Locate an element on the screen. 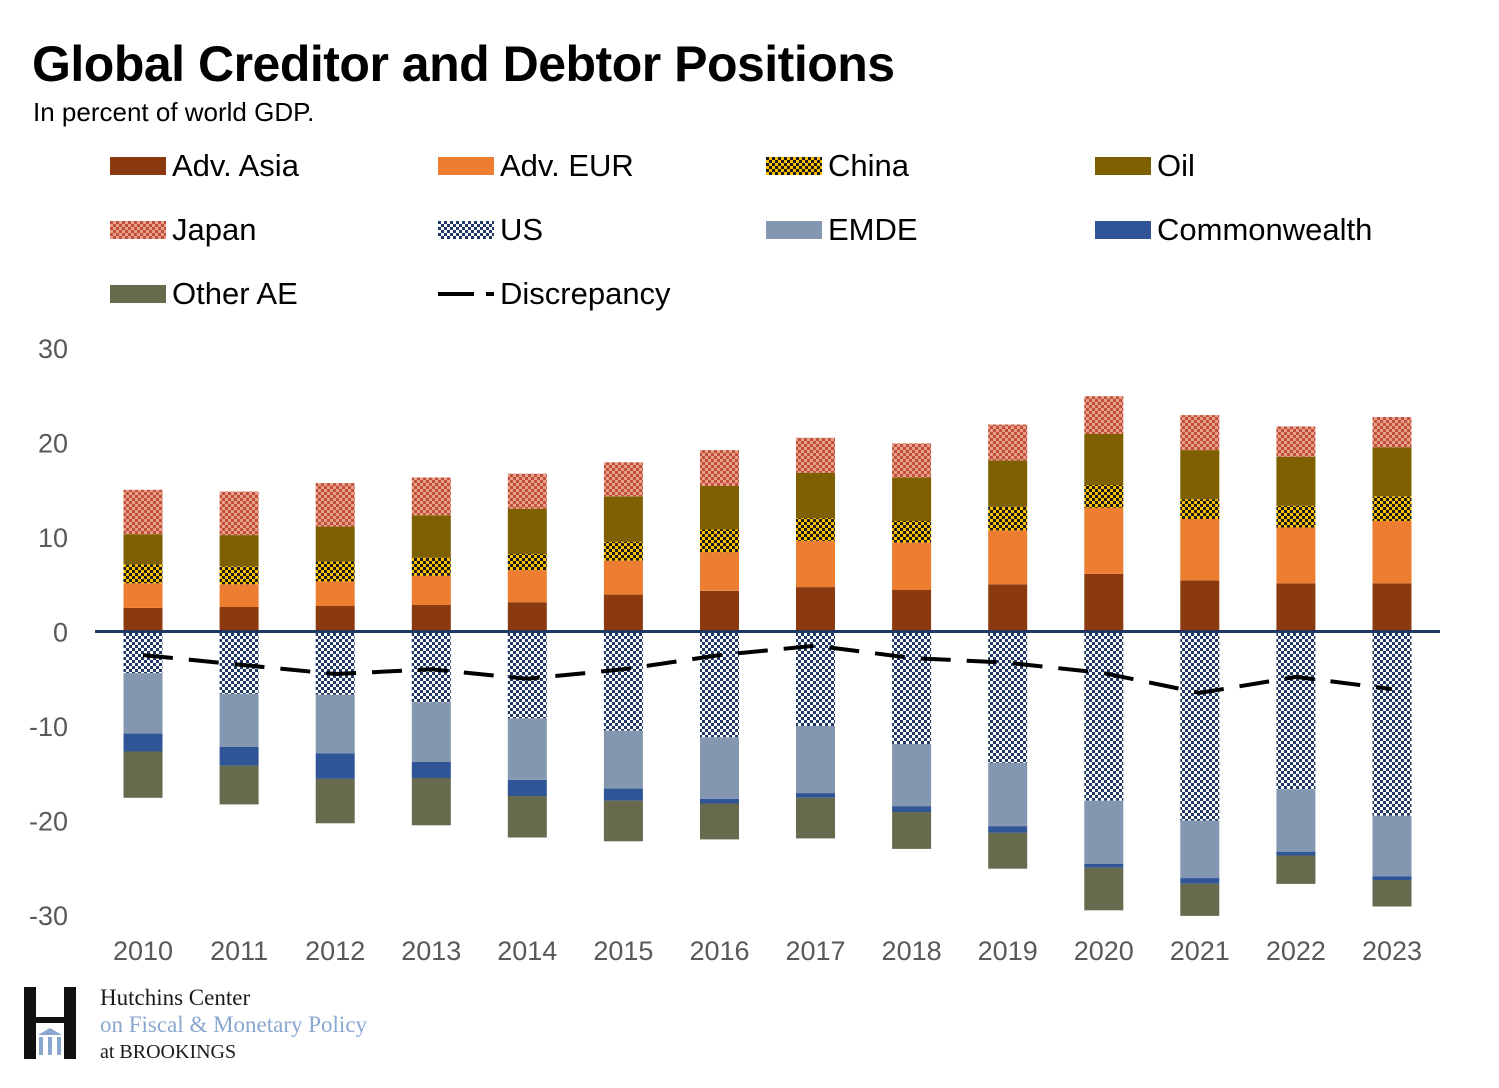  bar-adv-eur-2017 is located at coordinates (815, 564).